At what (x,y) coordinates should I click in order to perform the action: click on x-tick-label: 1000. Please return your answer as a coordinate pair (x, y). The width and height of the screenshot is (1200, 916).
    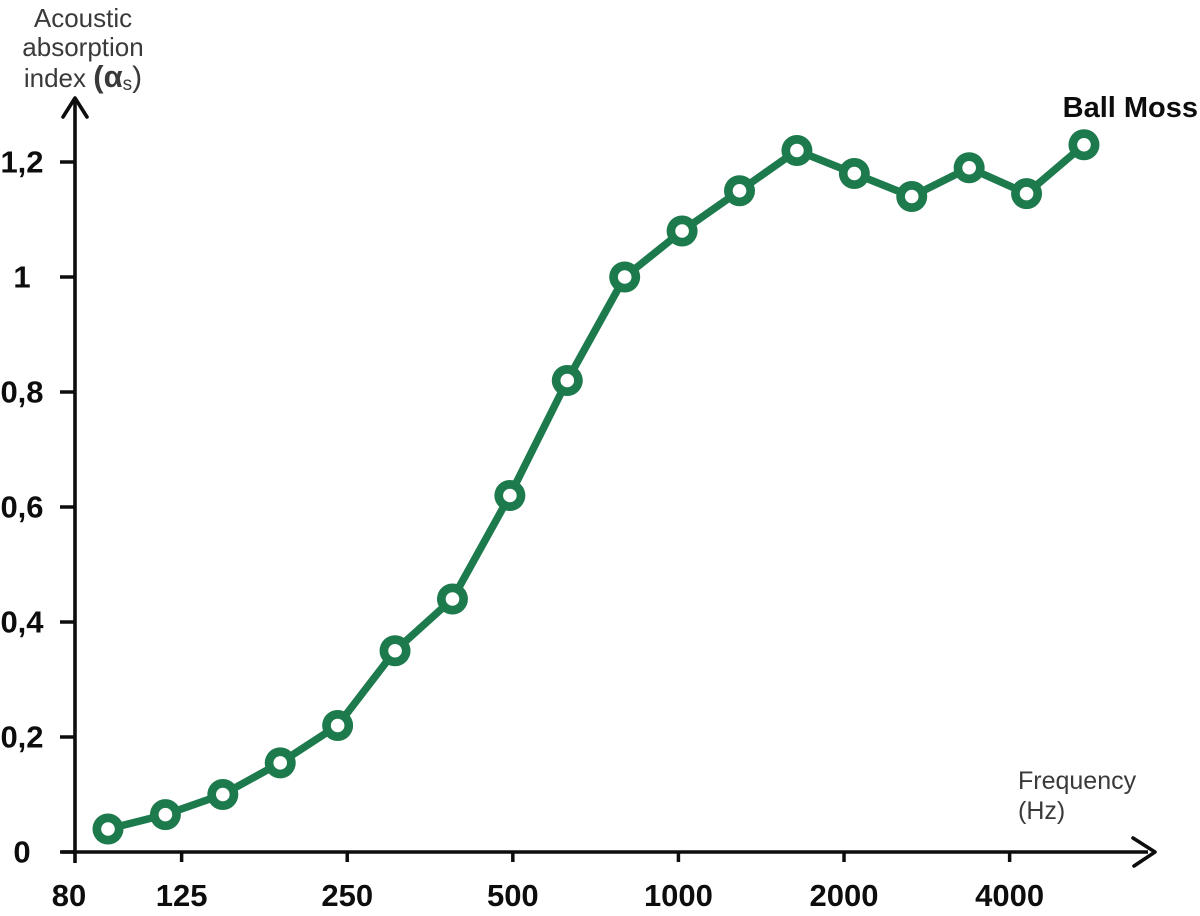
    Looking at the image, I should click on (678, 895).